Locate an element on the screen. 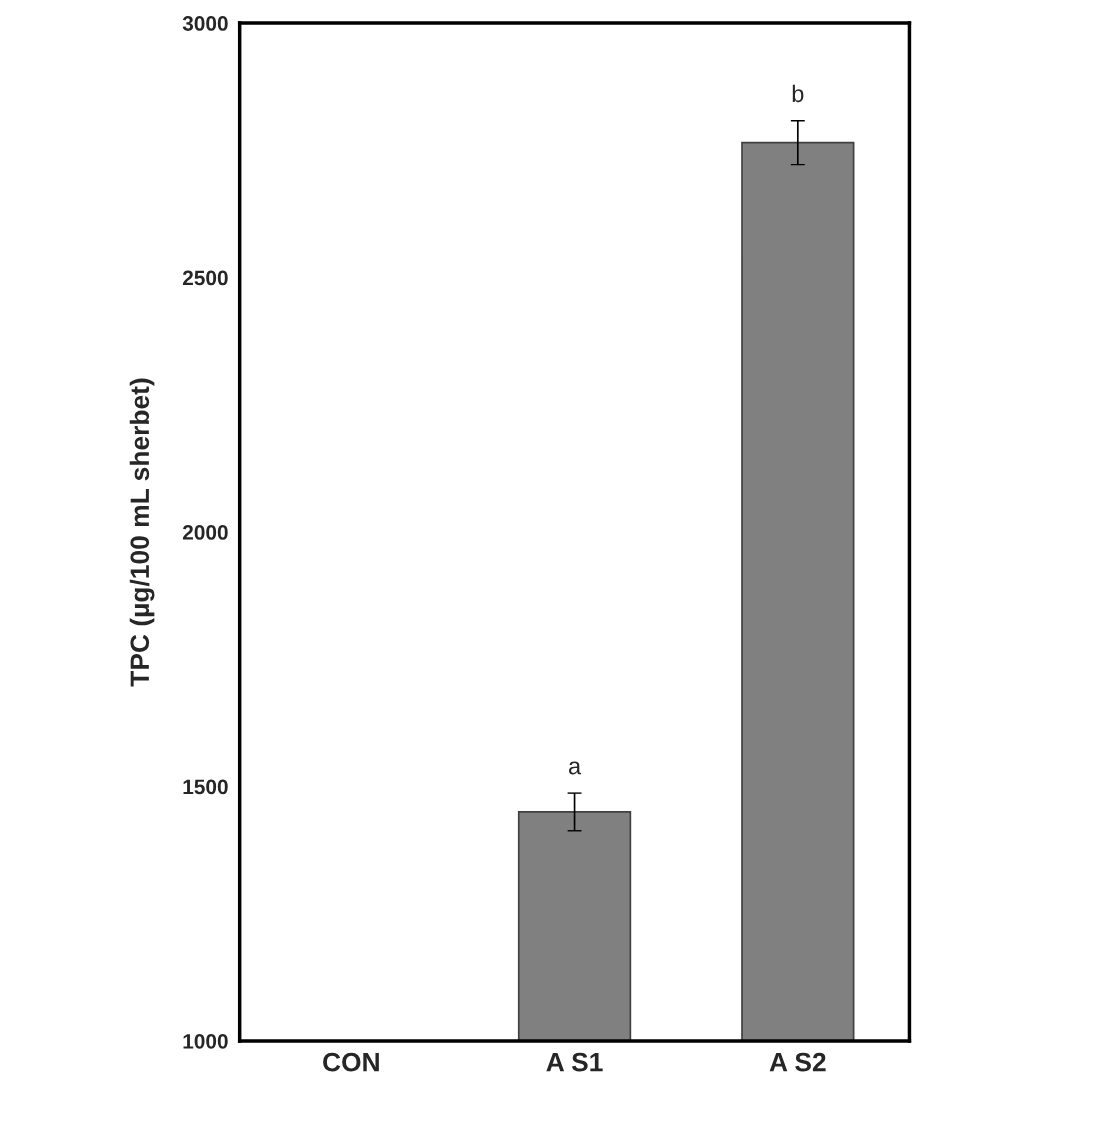 The height and width of the screenshot is (1121, 1120). y-tick-label: 2000 is located at coordinates (205, 532).